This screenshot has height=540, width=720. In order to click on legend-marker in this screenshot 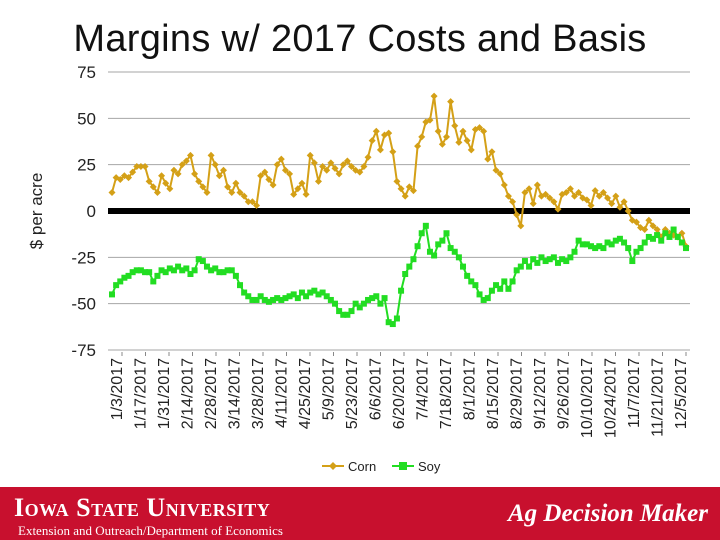, I will do `click(403, 466)`.